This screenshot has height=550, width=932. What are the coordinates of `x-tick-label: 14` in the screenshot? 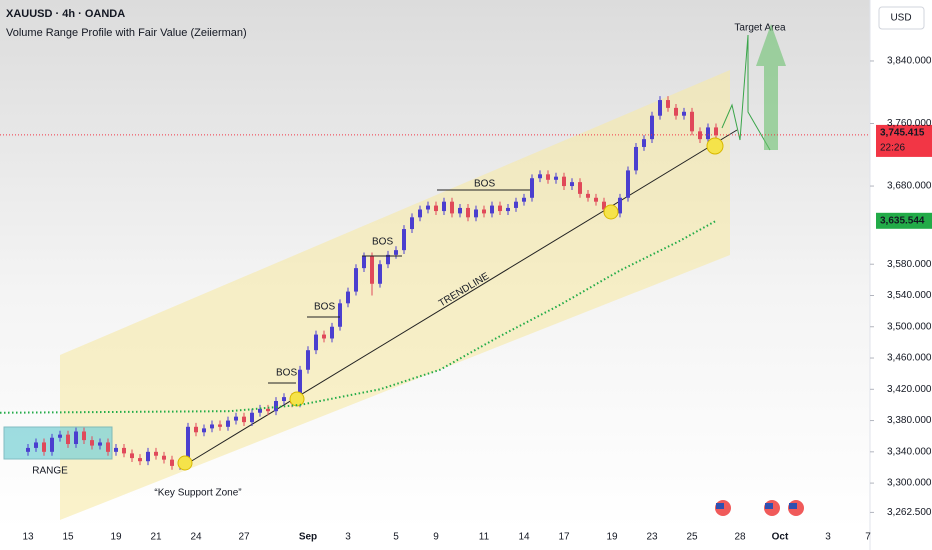 It's located at (524, 537).